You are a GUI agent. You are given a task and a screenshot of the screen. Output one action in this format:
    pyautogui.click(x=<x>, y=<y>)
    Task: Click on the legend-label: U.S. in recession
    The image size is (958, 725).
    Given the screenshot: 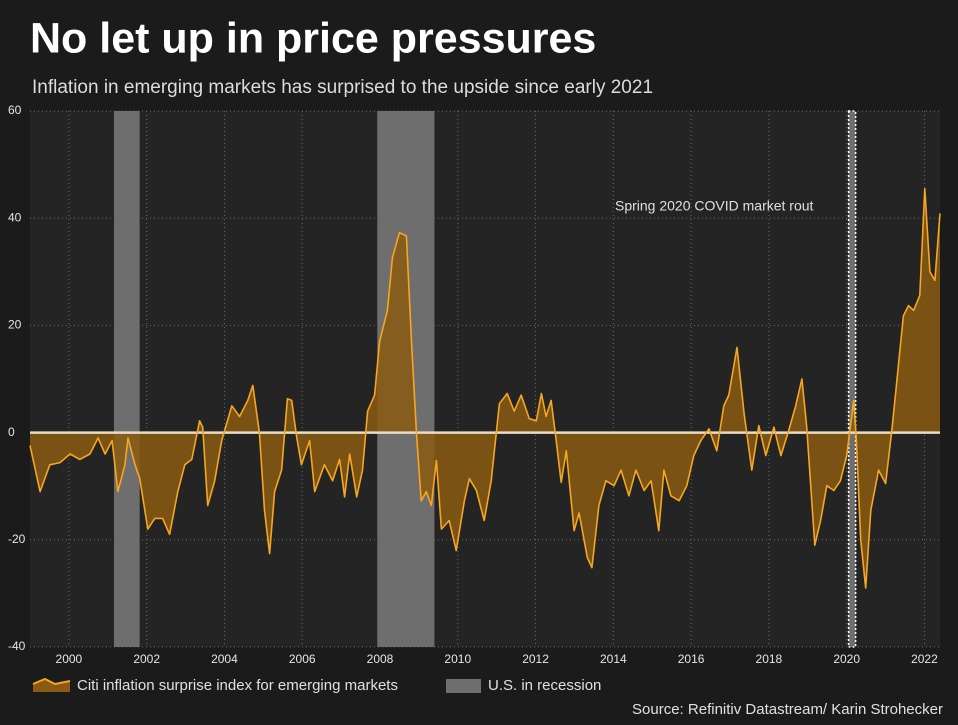 What is the action you would take?
    pyautogui.click(x=544, y=685)
    